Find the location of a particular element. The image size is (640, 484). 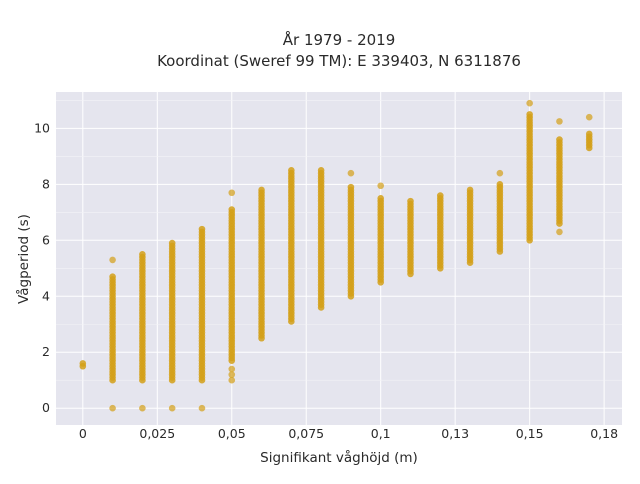

y-tick-label: 10 is located at coordinates (42, 127).